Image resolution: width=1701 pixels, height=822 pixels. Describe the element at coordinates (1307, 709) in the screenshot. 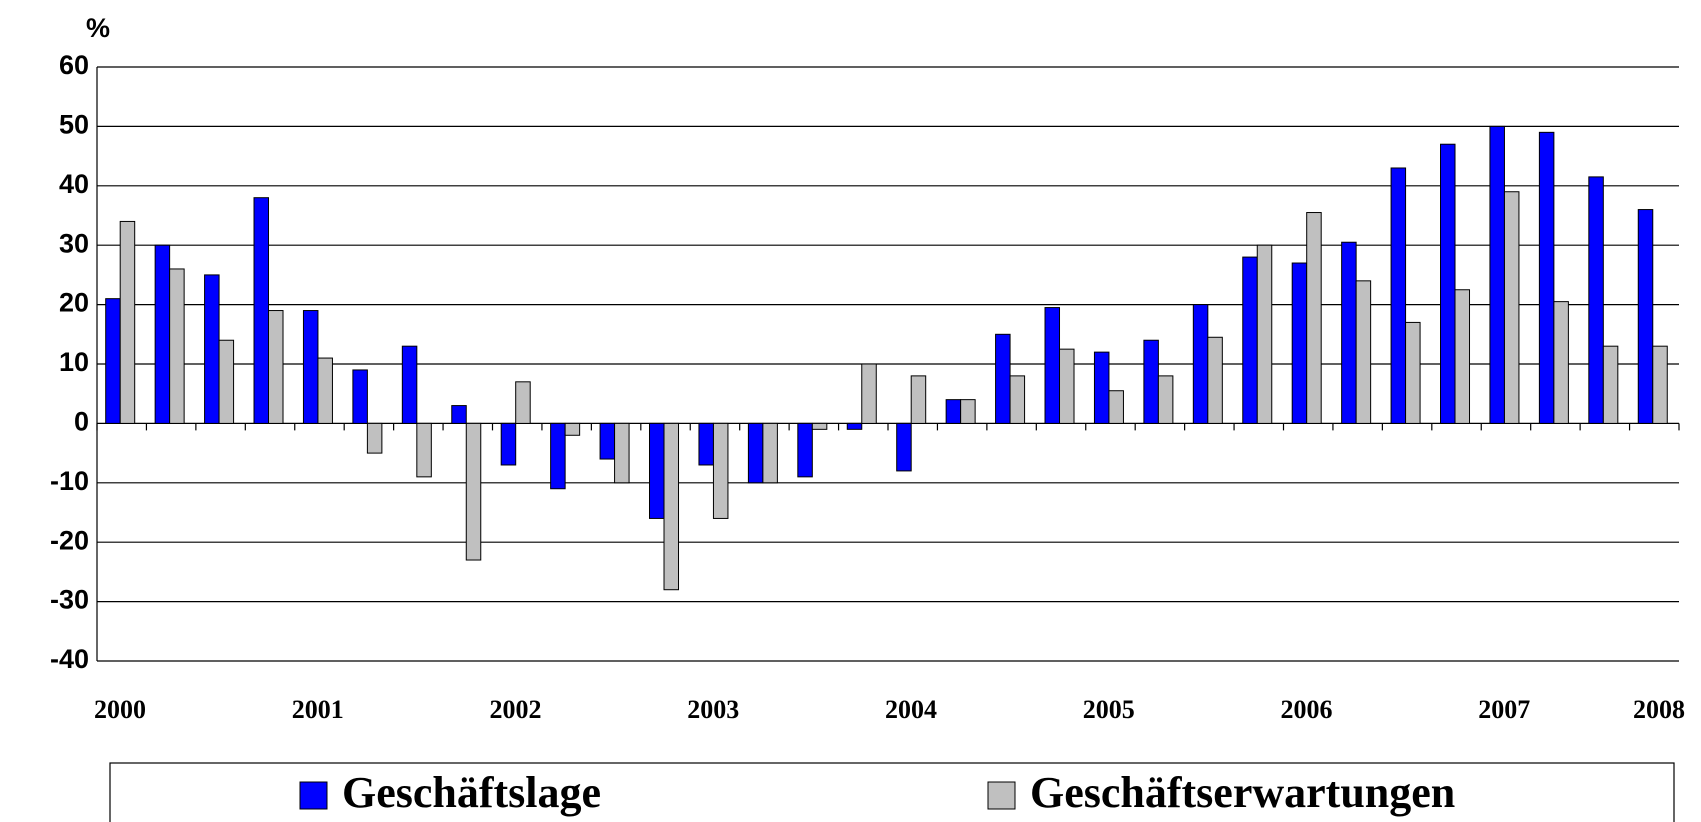

I see `x-tick-label: 2006` at that location.